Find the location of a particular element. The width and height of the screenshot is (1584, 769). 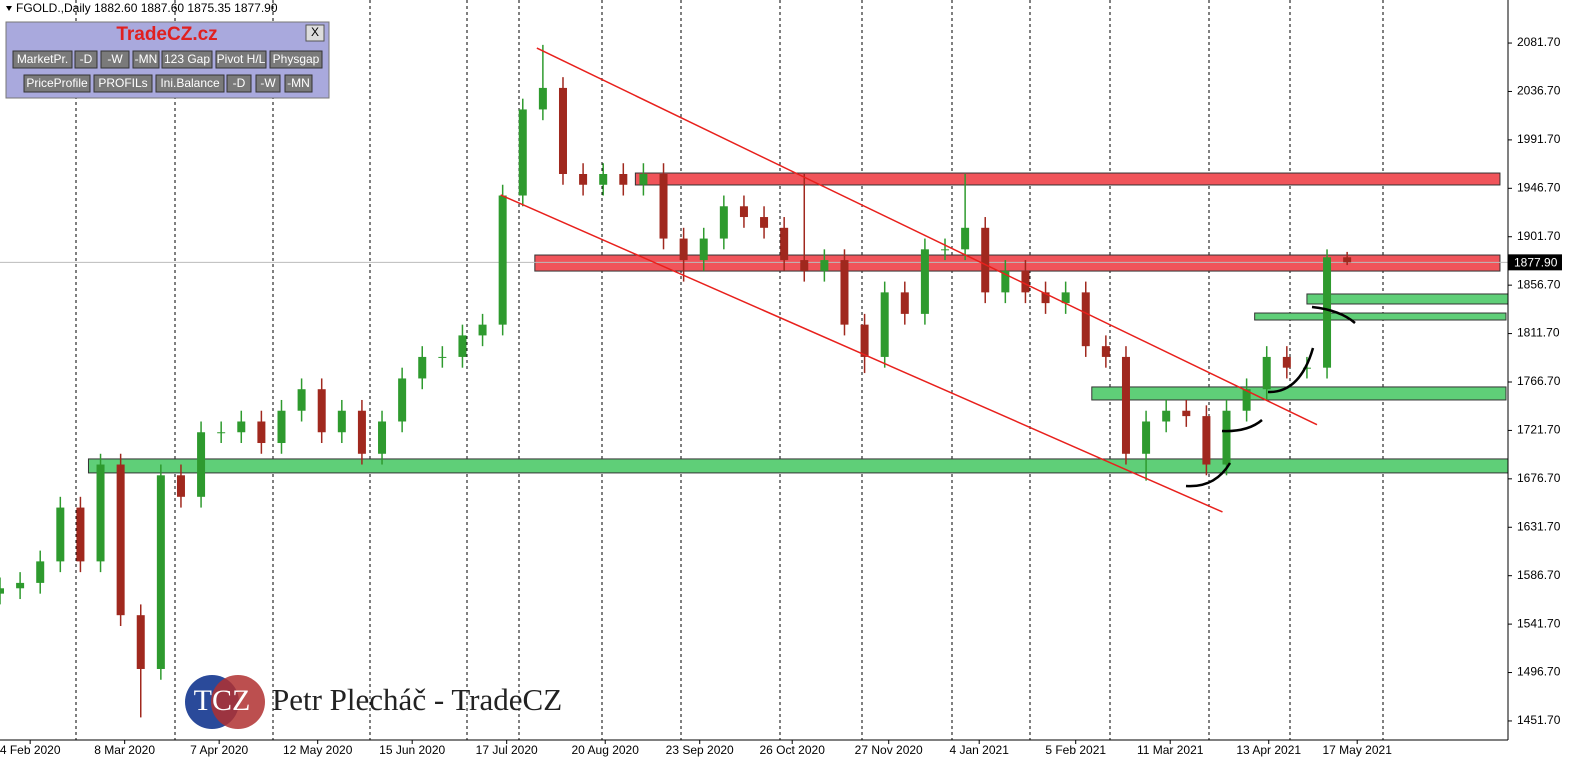

button-label: 123 Gap is located at coordinates (187, 59).